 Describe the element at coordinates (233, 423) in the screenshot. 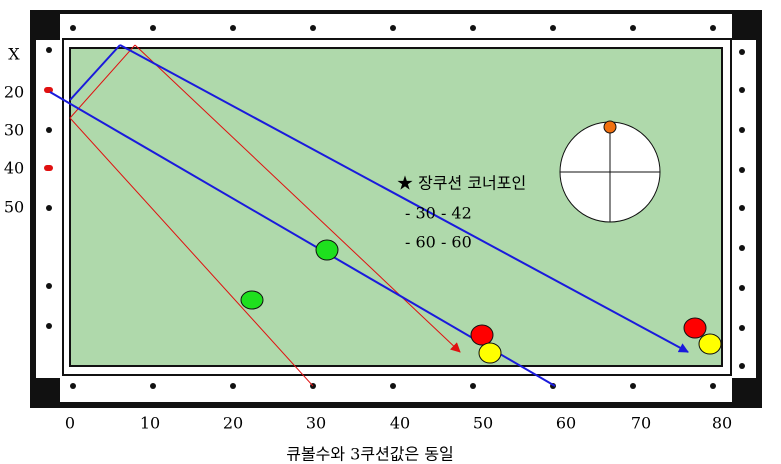

I see `bottom-label: 20` at that location.